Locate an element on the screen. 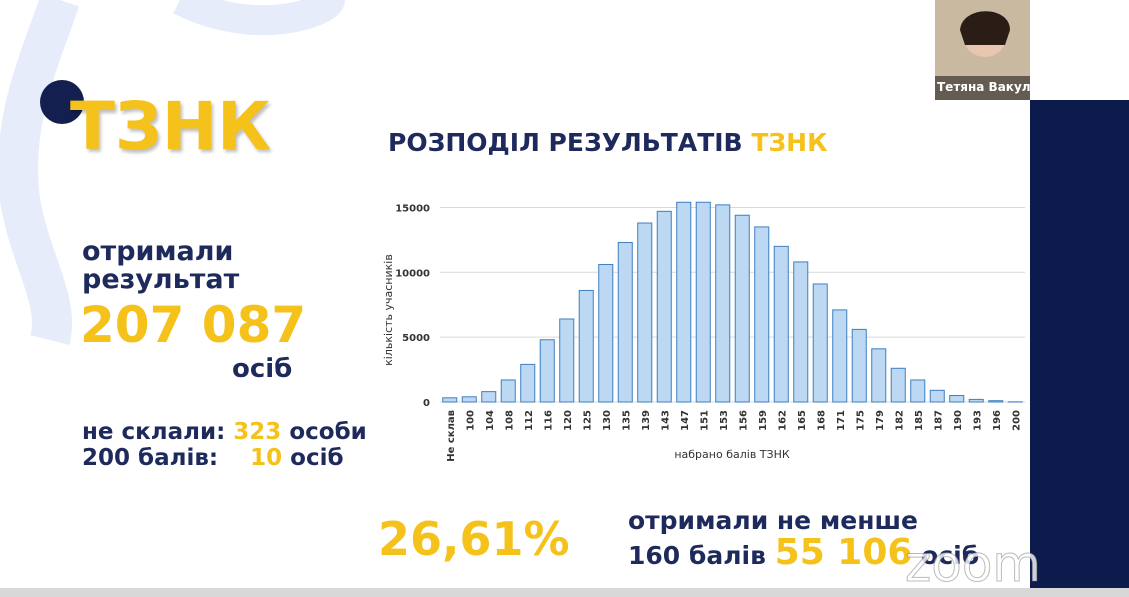 This screenshot has width=1129, height=597. x-tick-label: 190 is located at coordinates (958, 420).